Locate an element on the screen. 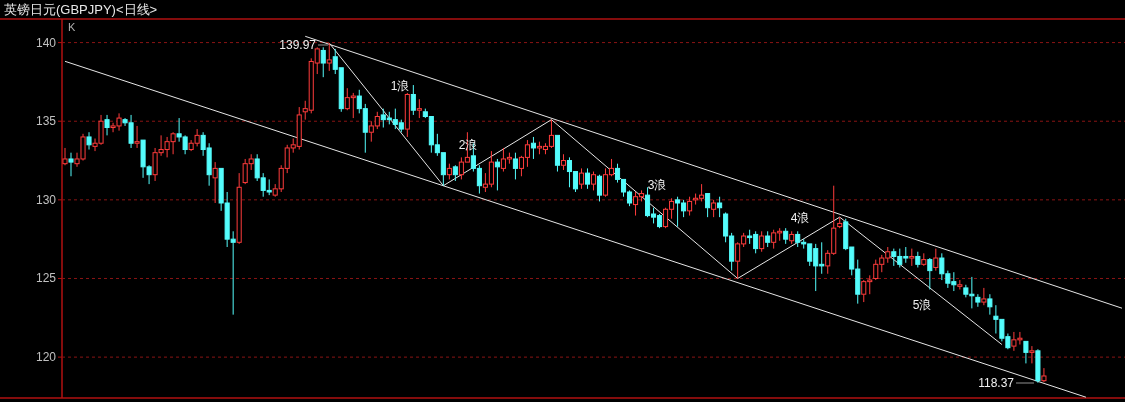 The image size is (1125, 402). y-tick-label: 130 is located at coordinates (46, 199).